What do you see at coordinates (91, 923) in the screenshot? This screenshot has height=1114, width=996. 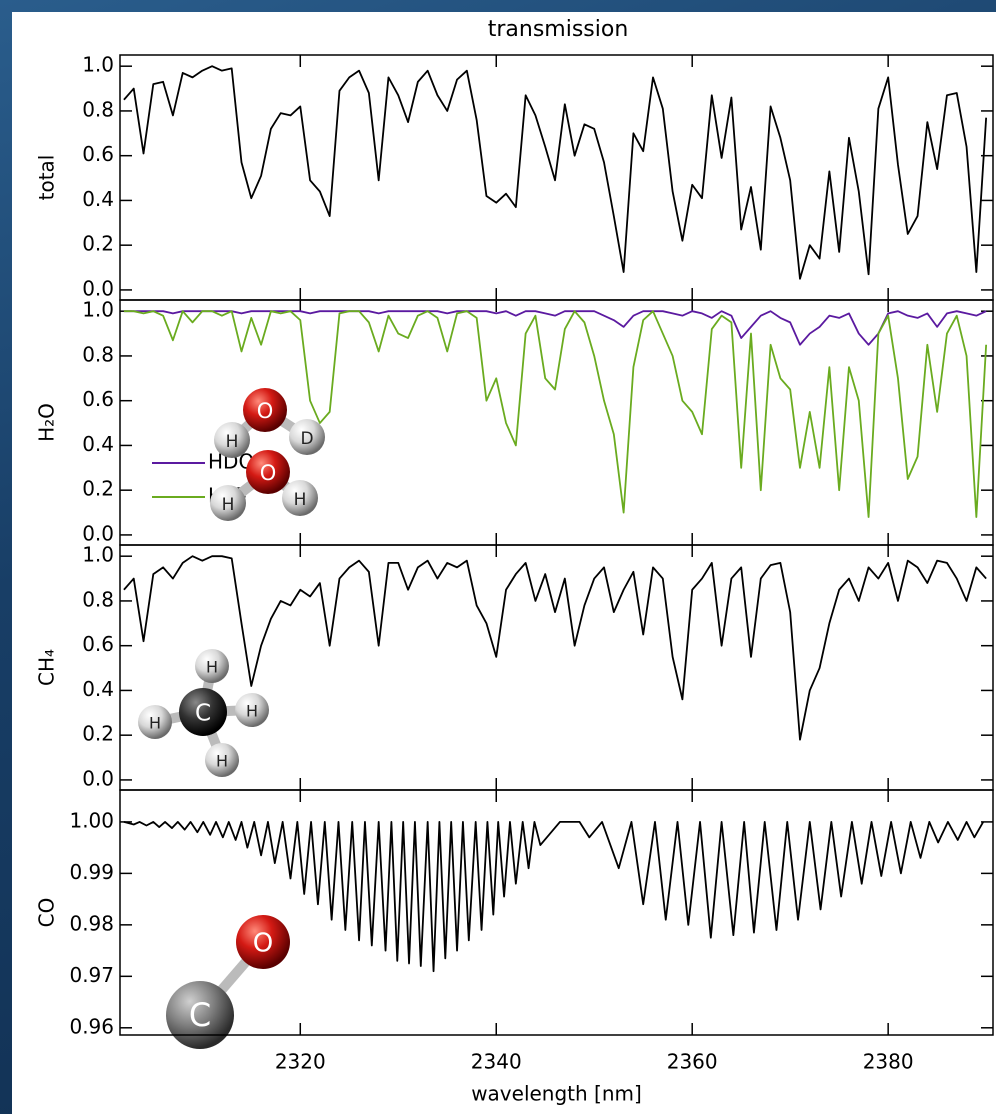 I see `y-tick-label: 0.98` at bounding box center [91, 923].